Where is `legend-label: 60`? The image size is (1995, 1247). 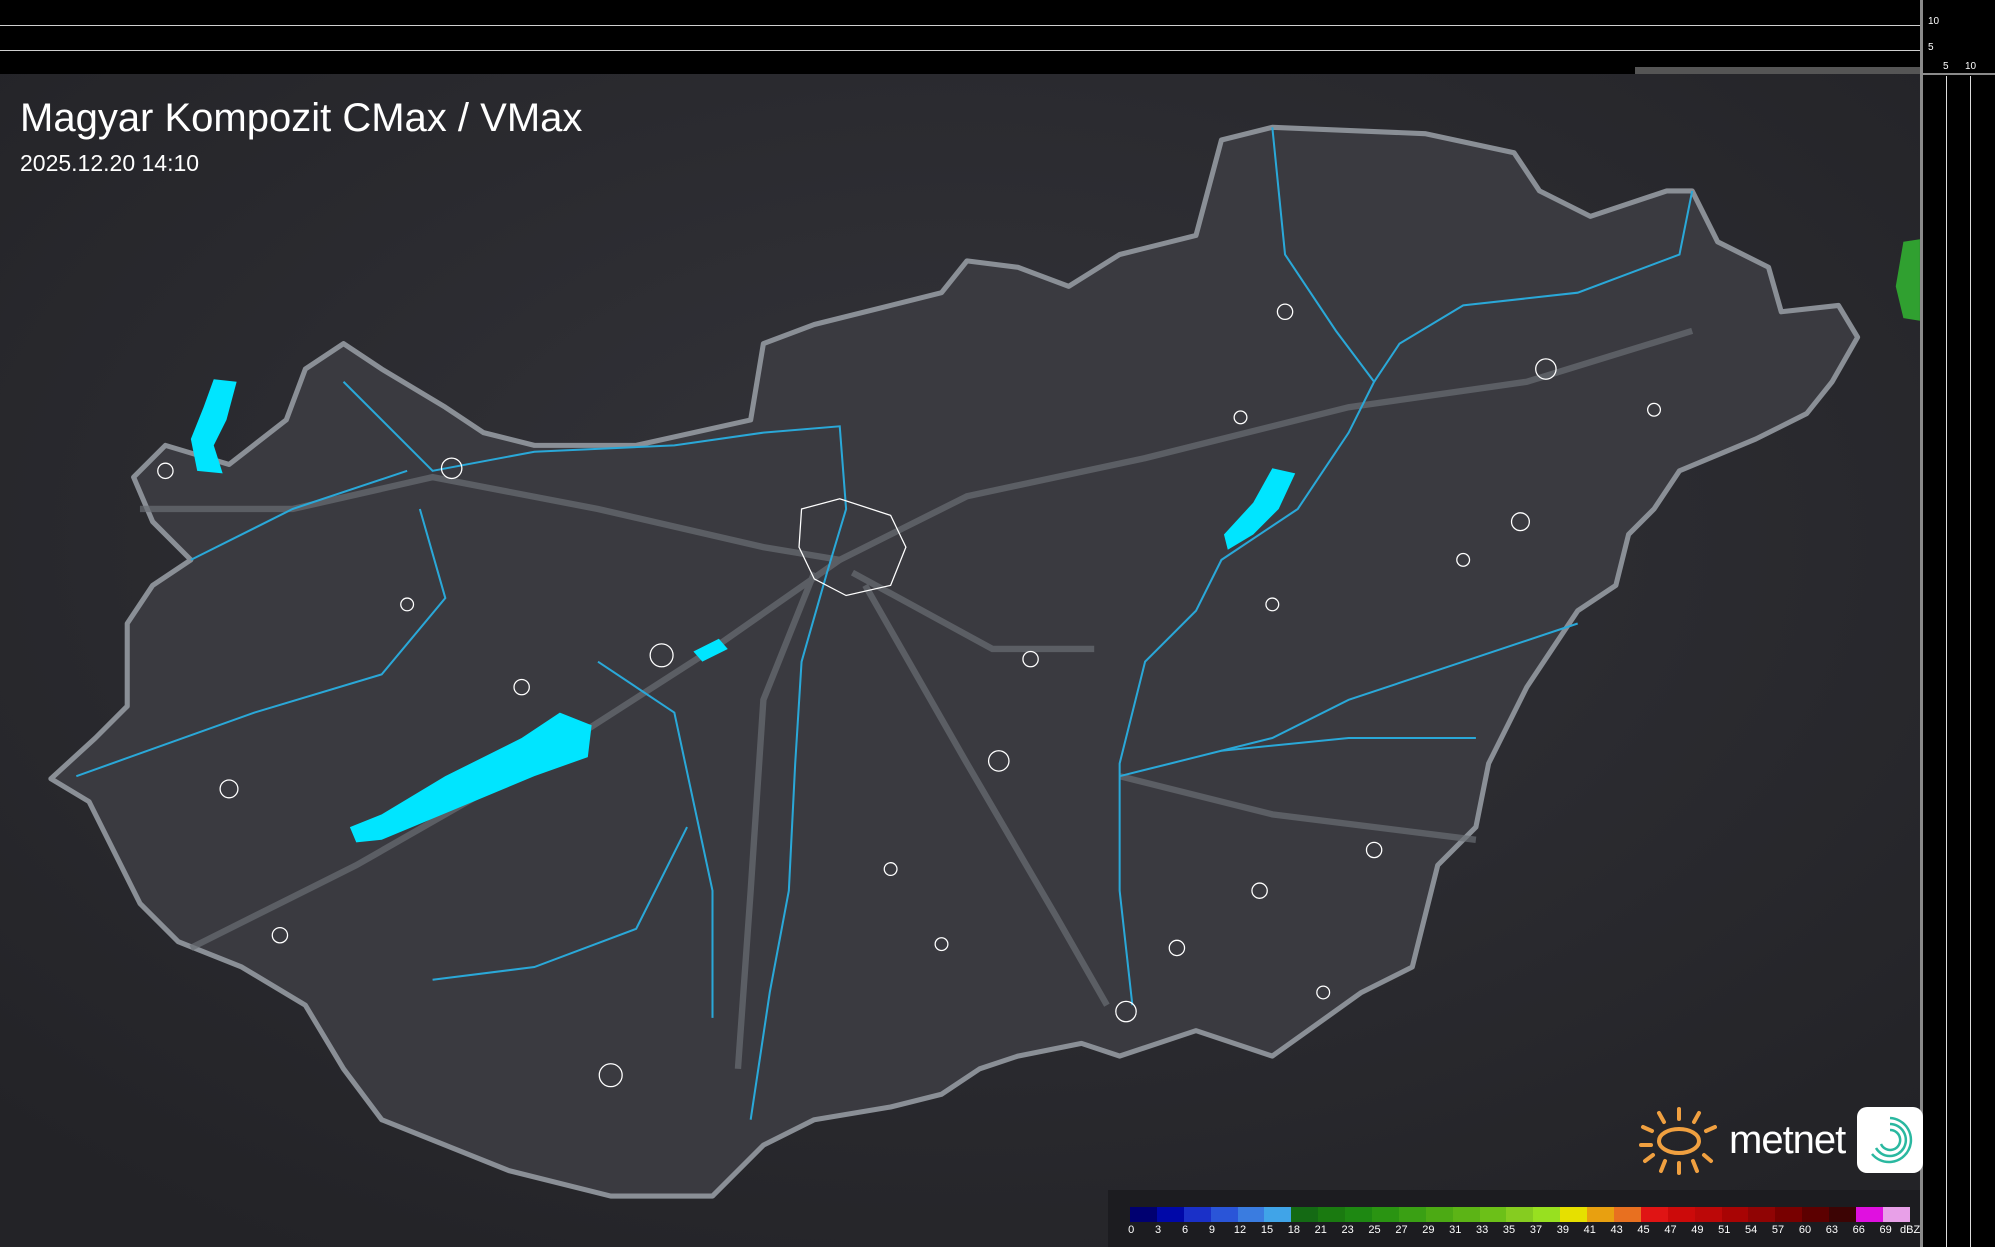 legend-label: 60 is located at coordinates (1805, 1230).